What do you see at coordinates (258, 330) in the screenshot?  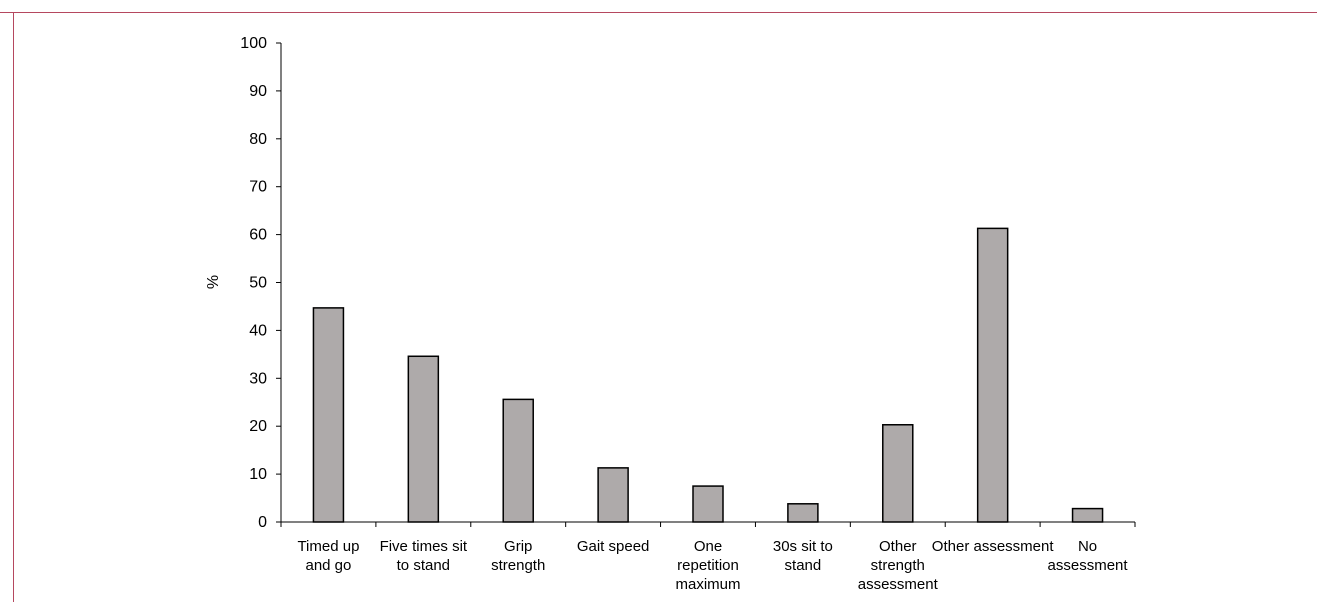 I see `y-tick-label: 40` at bounding box center [258, 330].